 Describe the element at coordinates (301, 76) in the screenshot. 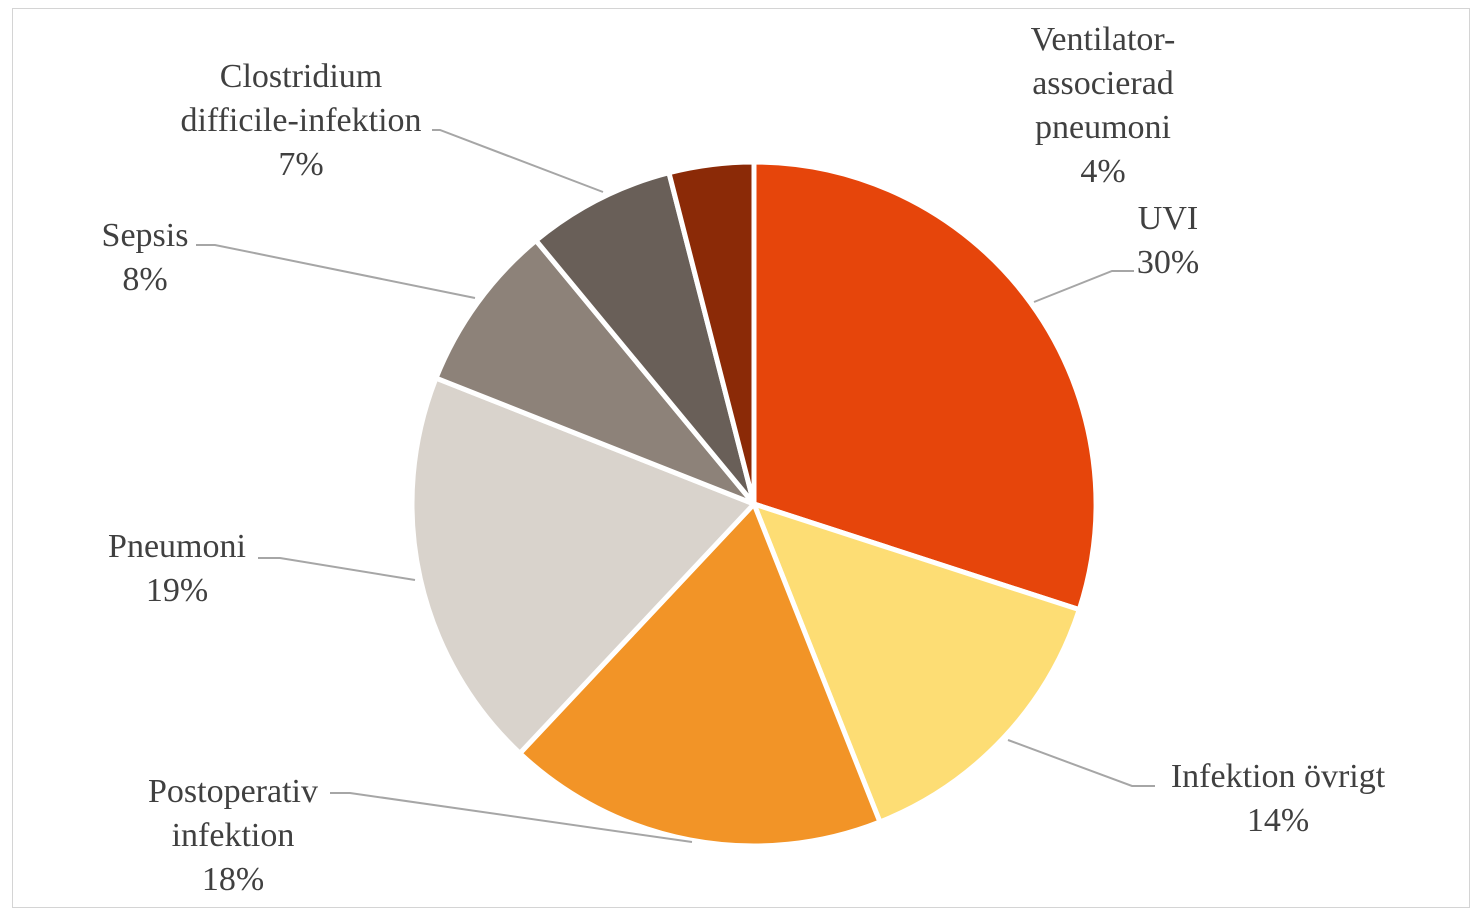

I see `data-label-text: Clostridium` at that location.